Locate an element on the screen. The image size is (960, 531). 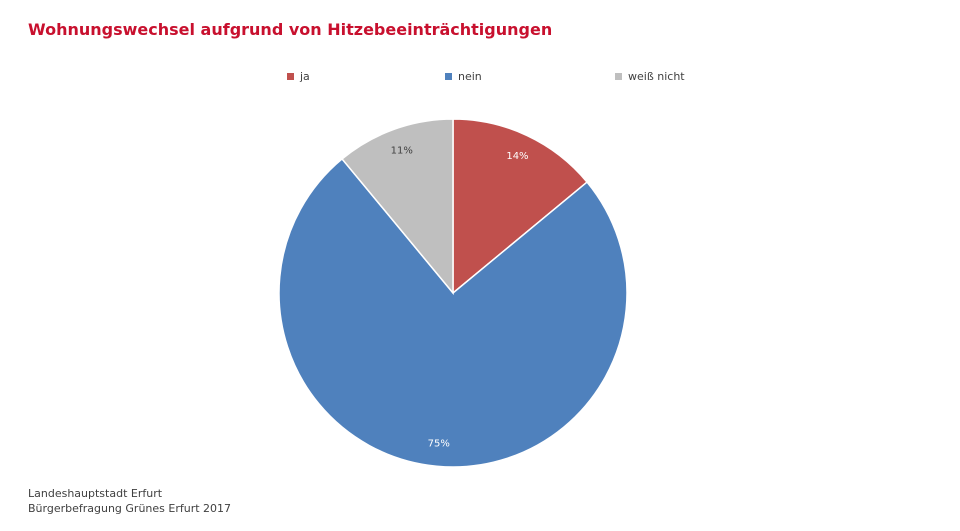
legend: ja nein weiß nicht is located at coordinates (480, 78).